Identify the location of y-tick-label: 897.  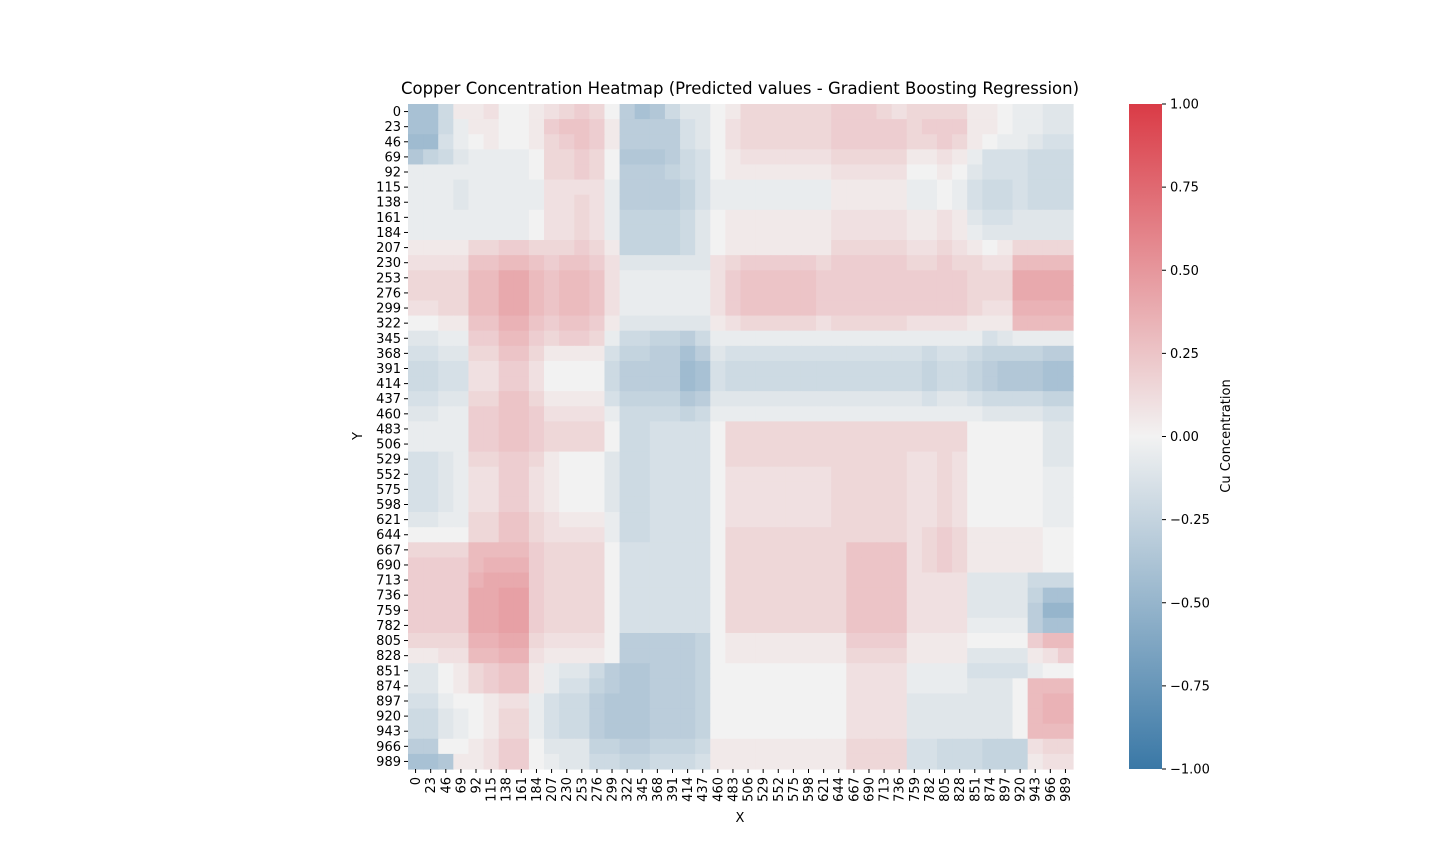
(388, 701).